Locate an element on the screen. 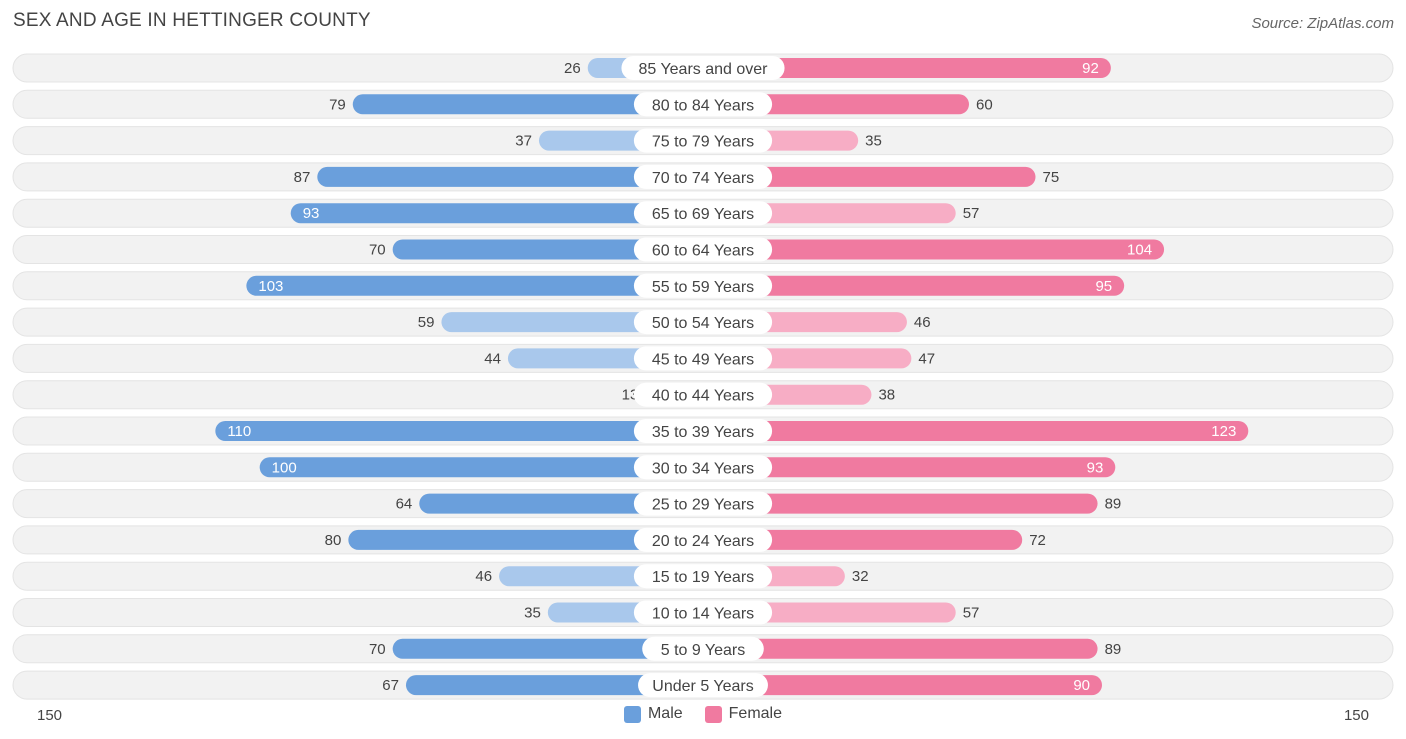 Image resolution: width=1406 pixels, height=739 pixels. axis-right-max: 150 is located at coordinates (1356, 715).